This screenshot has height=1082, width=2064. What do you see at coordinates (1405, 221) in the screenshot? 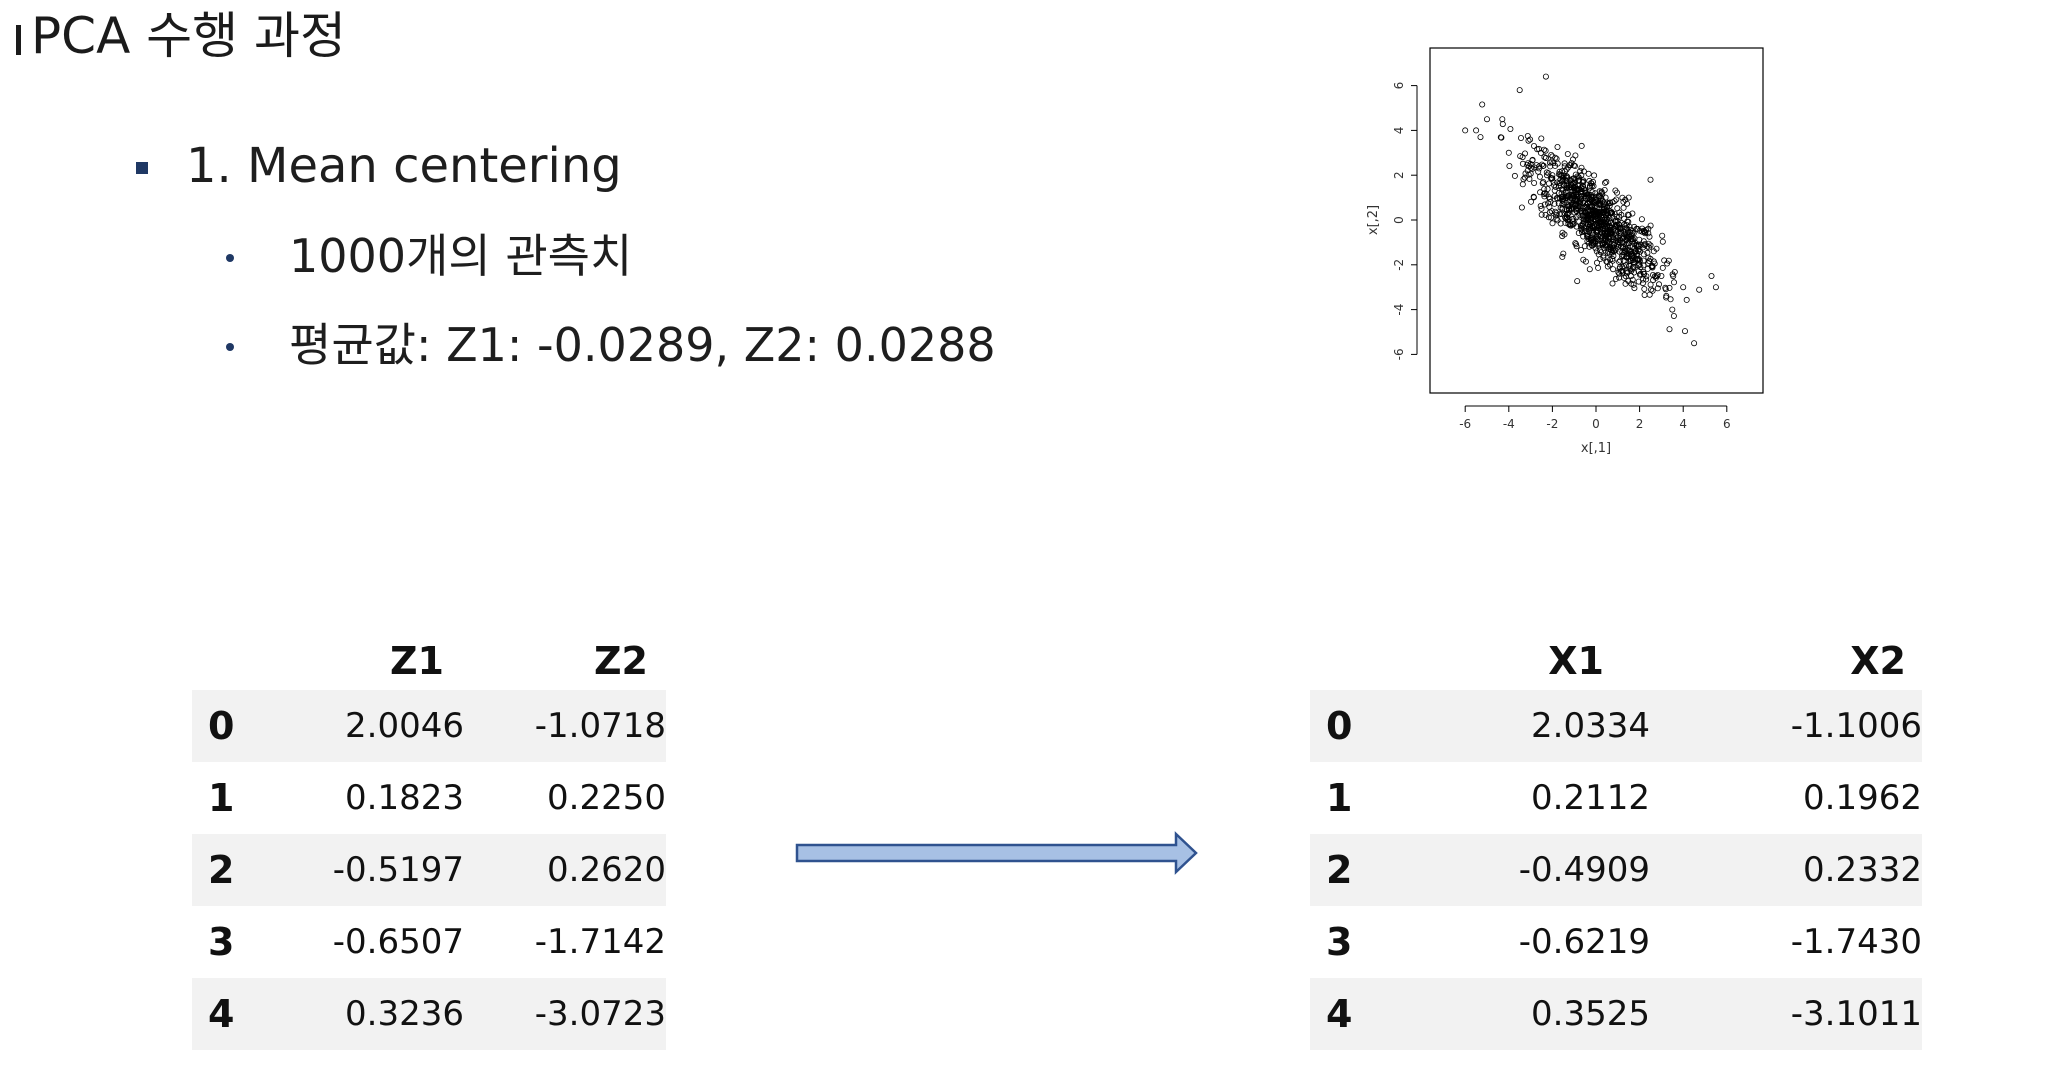
I see `y-axis: 6 4 2 0 -2 -4 -6` at bounding box center [1405, 221].